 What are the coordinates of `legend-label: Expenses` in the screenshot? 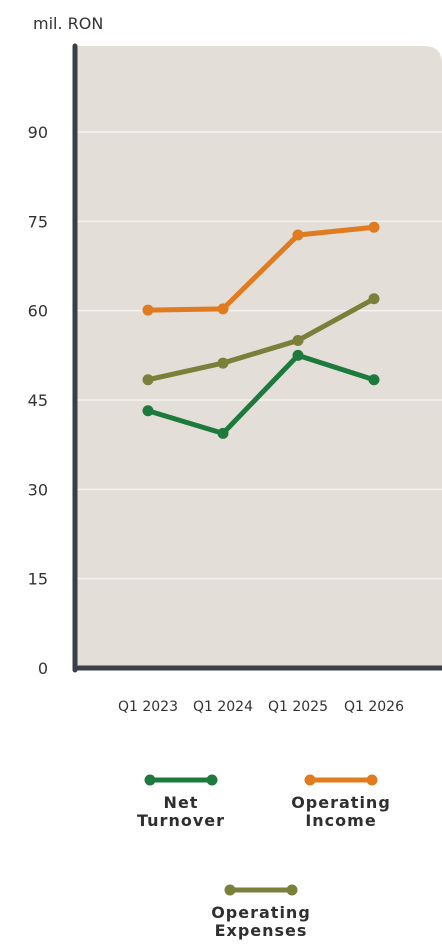 It's located at (261, 930).